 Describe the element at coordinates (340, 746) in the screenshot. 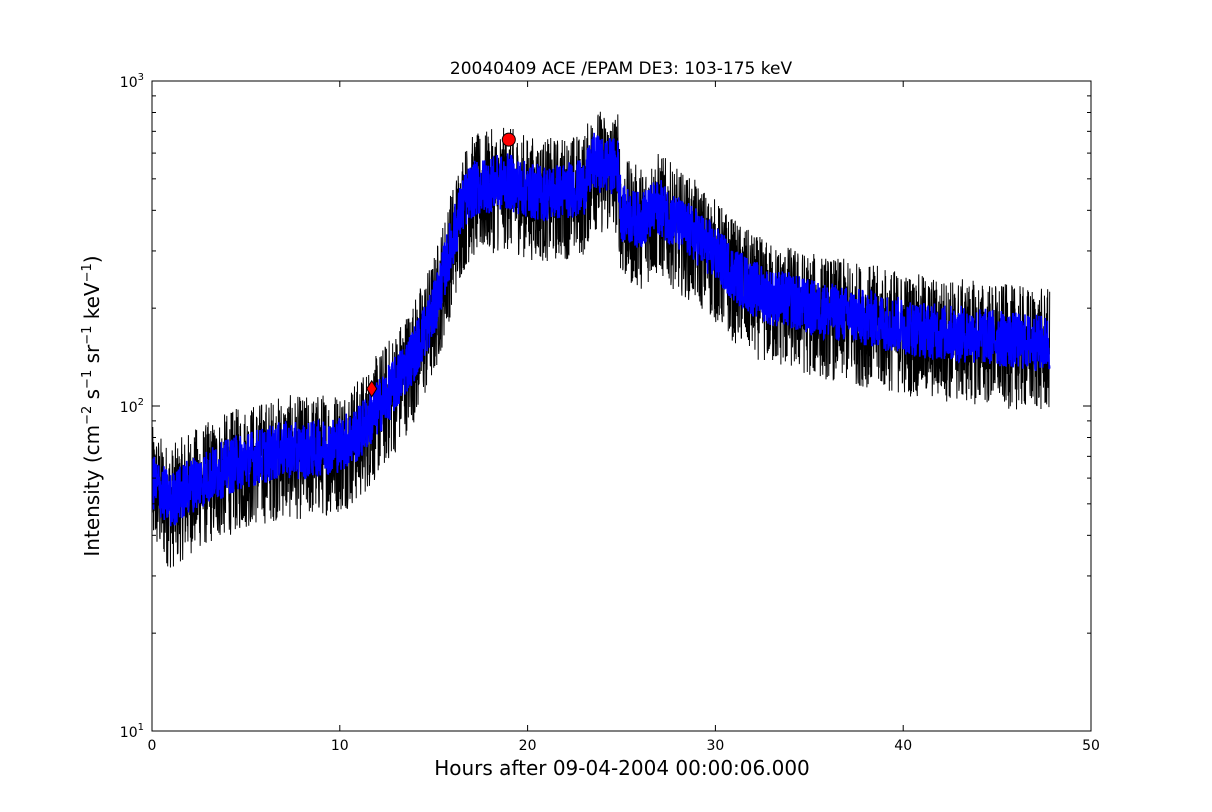

I see `x-tick-label: 10` at that location.